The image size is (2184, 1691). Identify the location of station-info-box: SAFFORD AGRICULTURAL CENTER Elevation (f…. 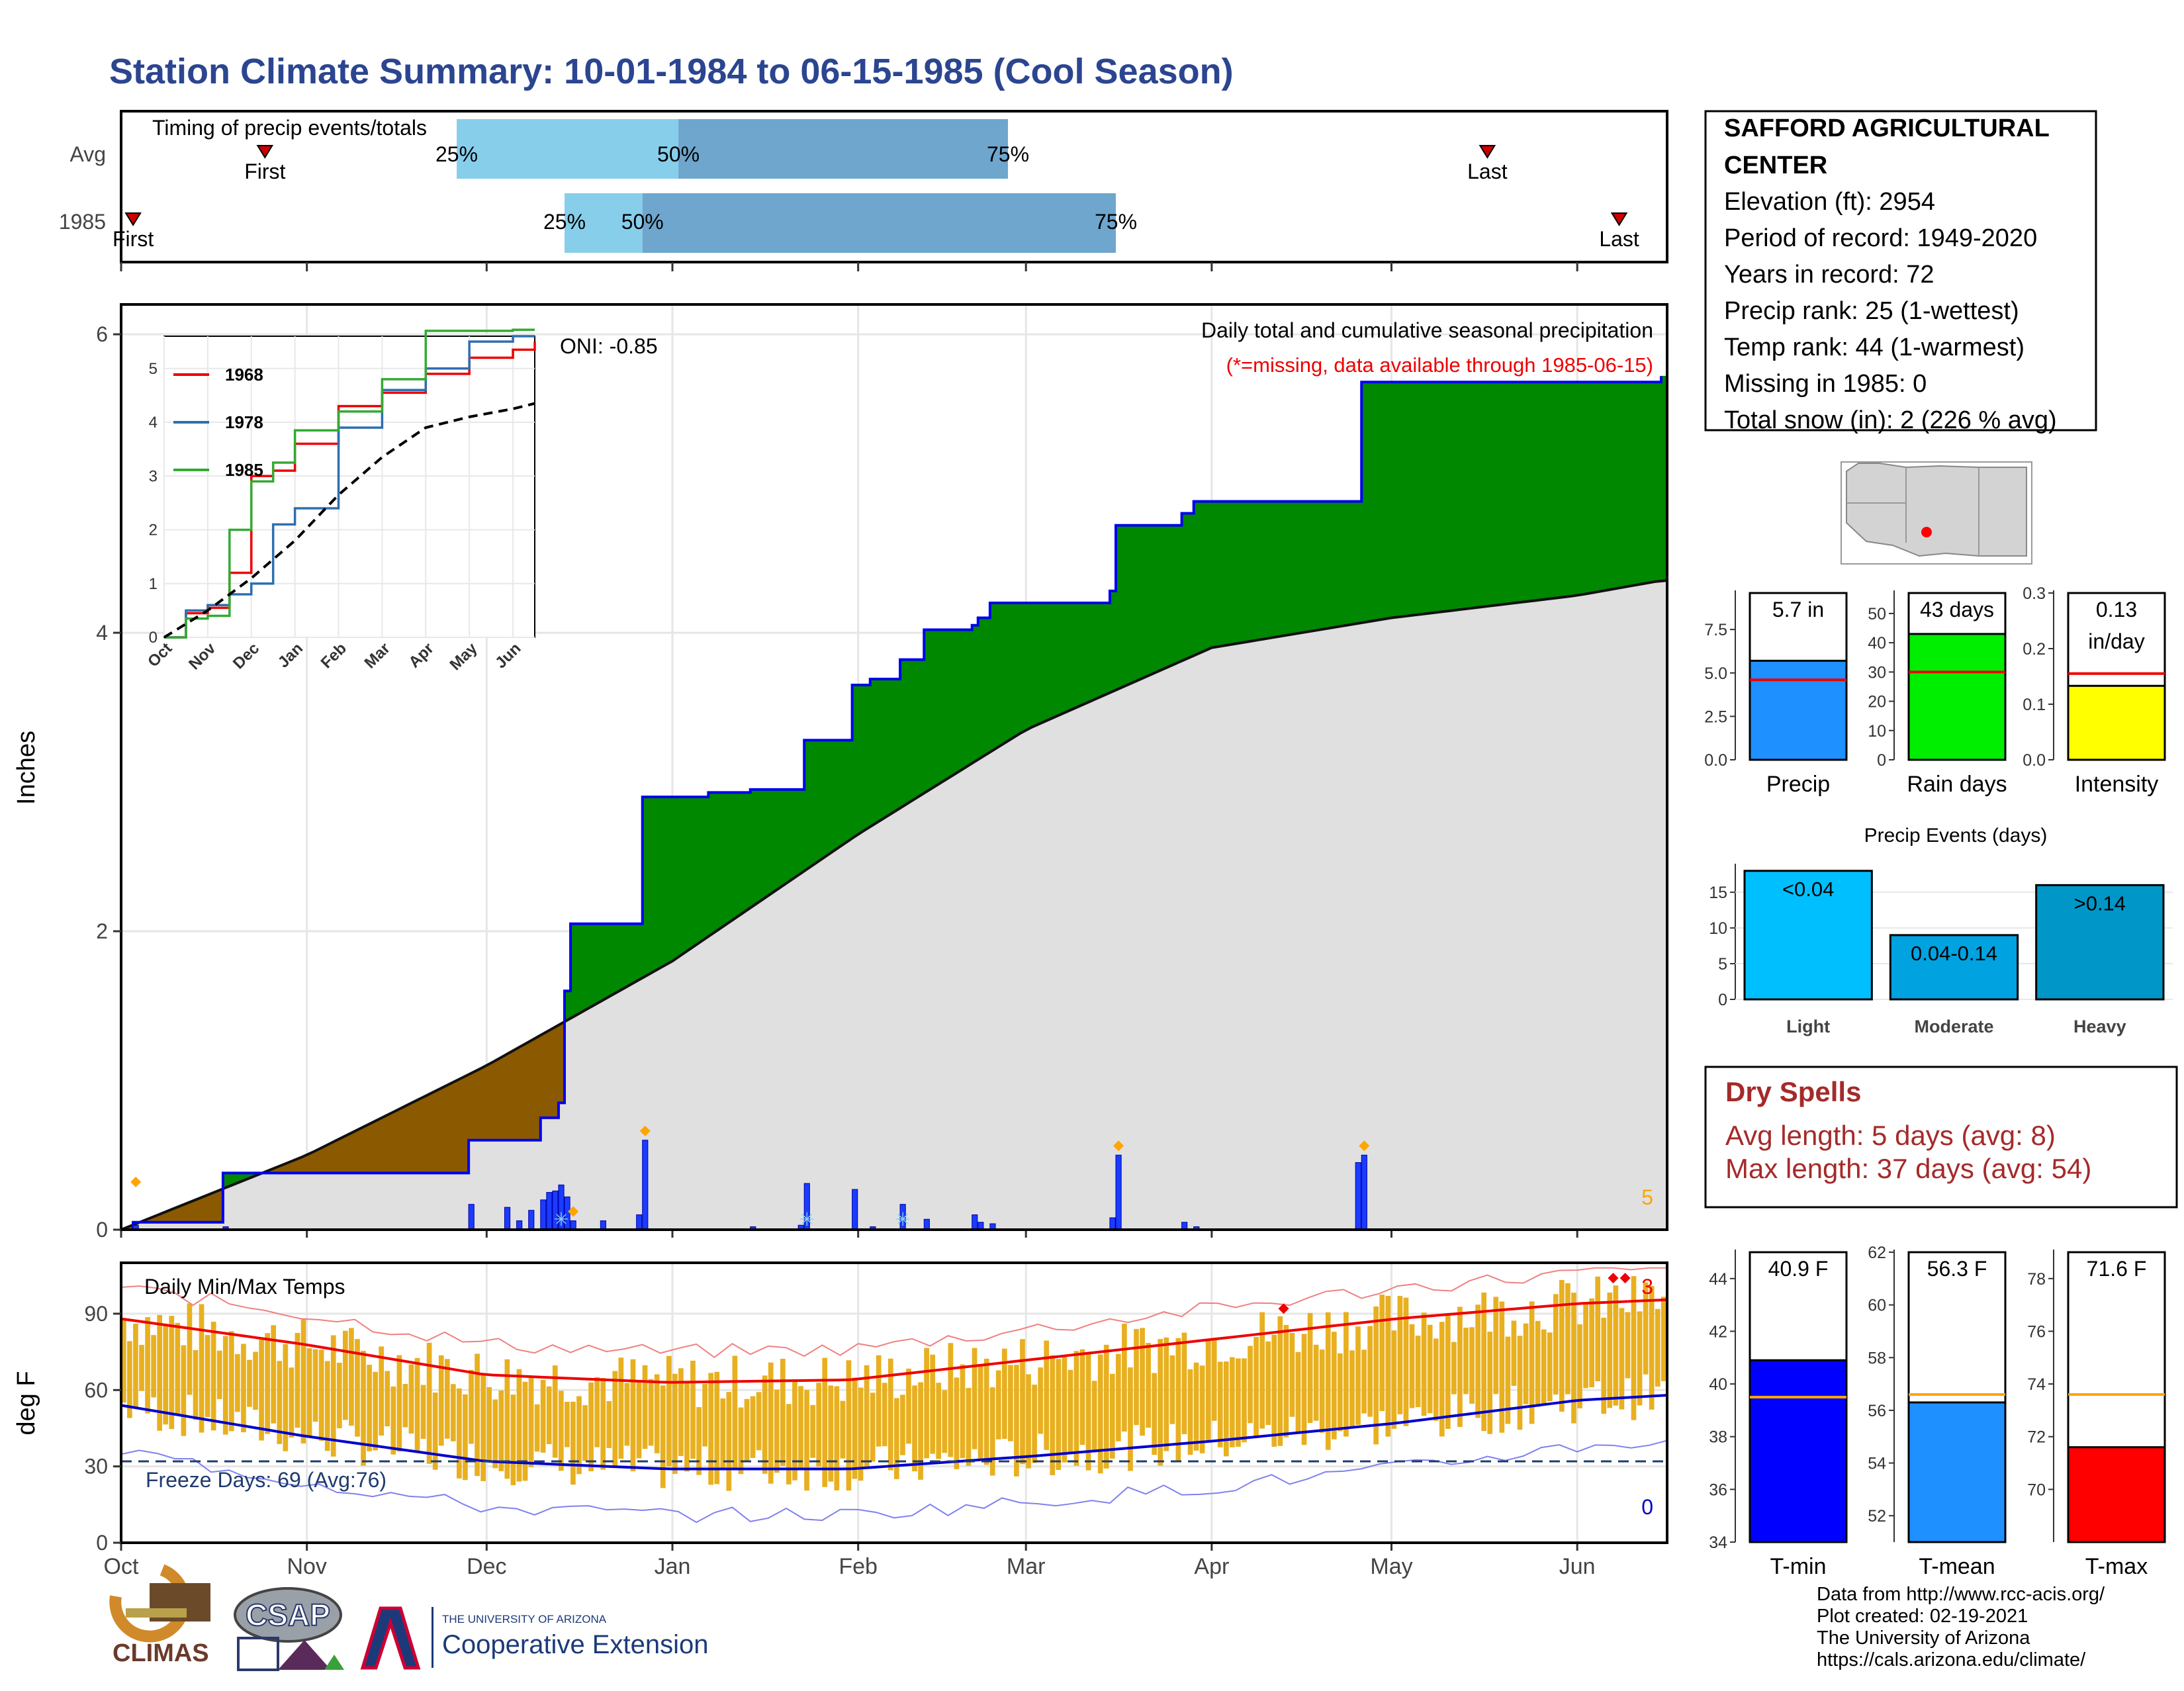
(1900, 272).